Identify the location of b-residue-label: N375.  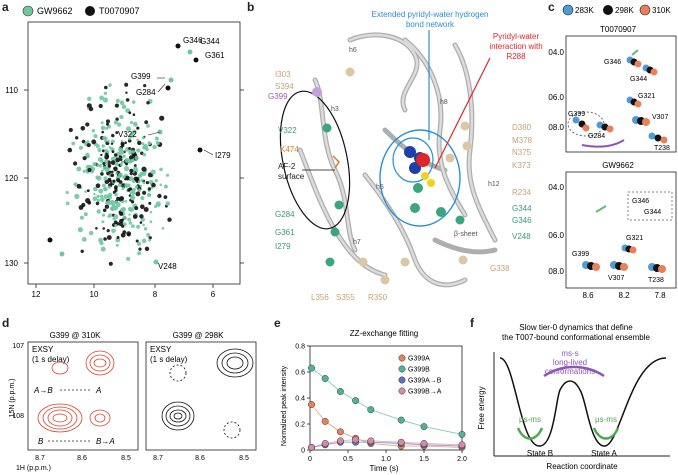
(522, 152).